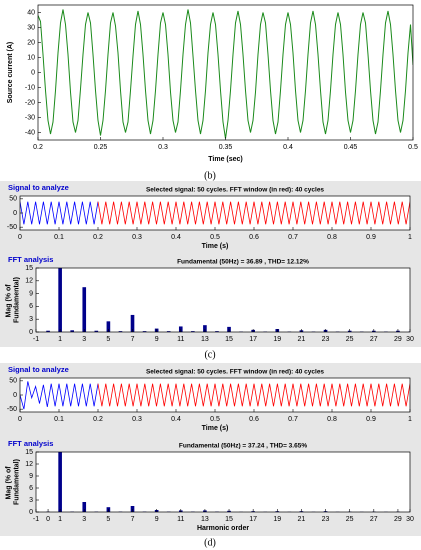 The height and width of the screenshot is (550, 421). I want to click on x-tick-label: 13, so click(205, 339).